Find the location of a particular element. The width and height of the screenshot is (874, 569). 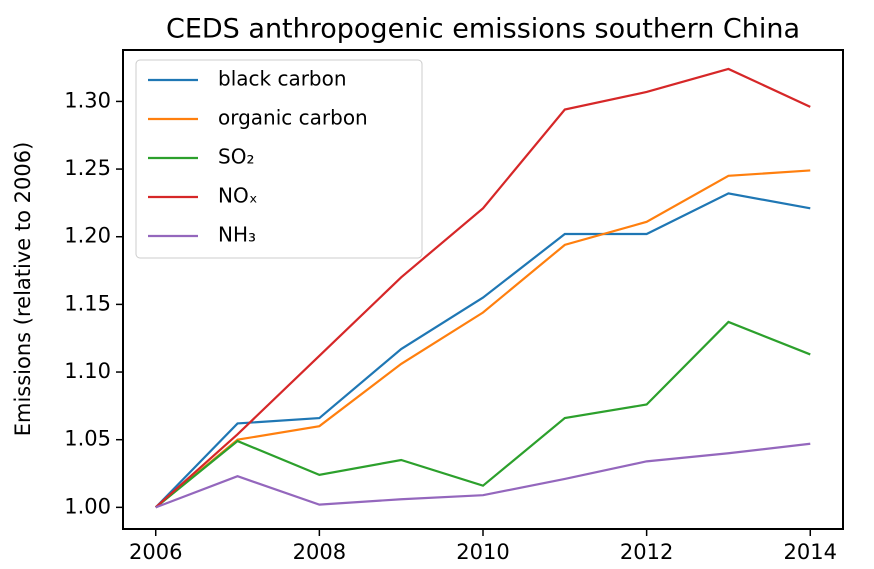

legend: black carbon organic carbon SO₂ NOₓ NH₃ is located at coordinates (279, 159).